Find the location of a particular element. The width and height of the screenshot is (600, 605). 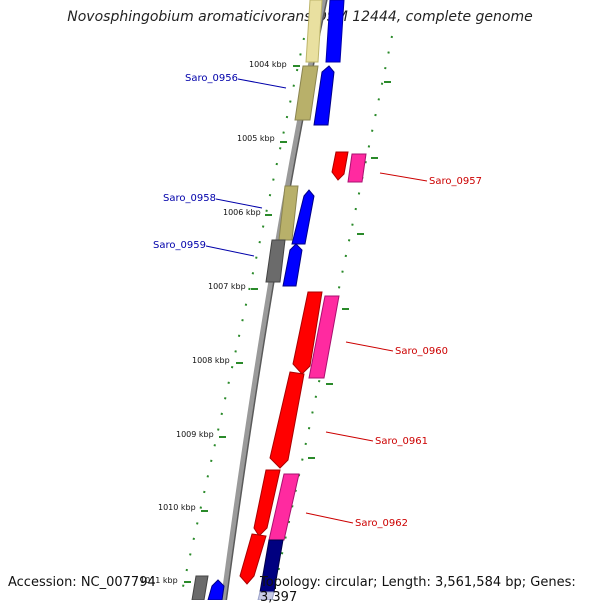

gene-label-saro-0961: Saro_0961 is located at coordinates (401, 441).